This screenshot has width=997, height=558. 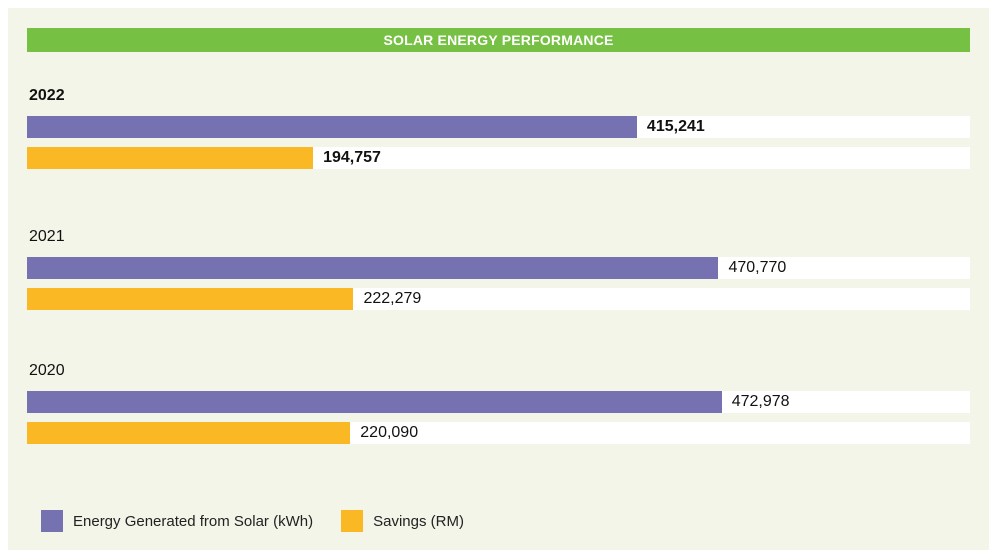 I want to click on legend-swatch-savings, so click(x=352, y=521).